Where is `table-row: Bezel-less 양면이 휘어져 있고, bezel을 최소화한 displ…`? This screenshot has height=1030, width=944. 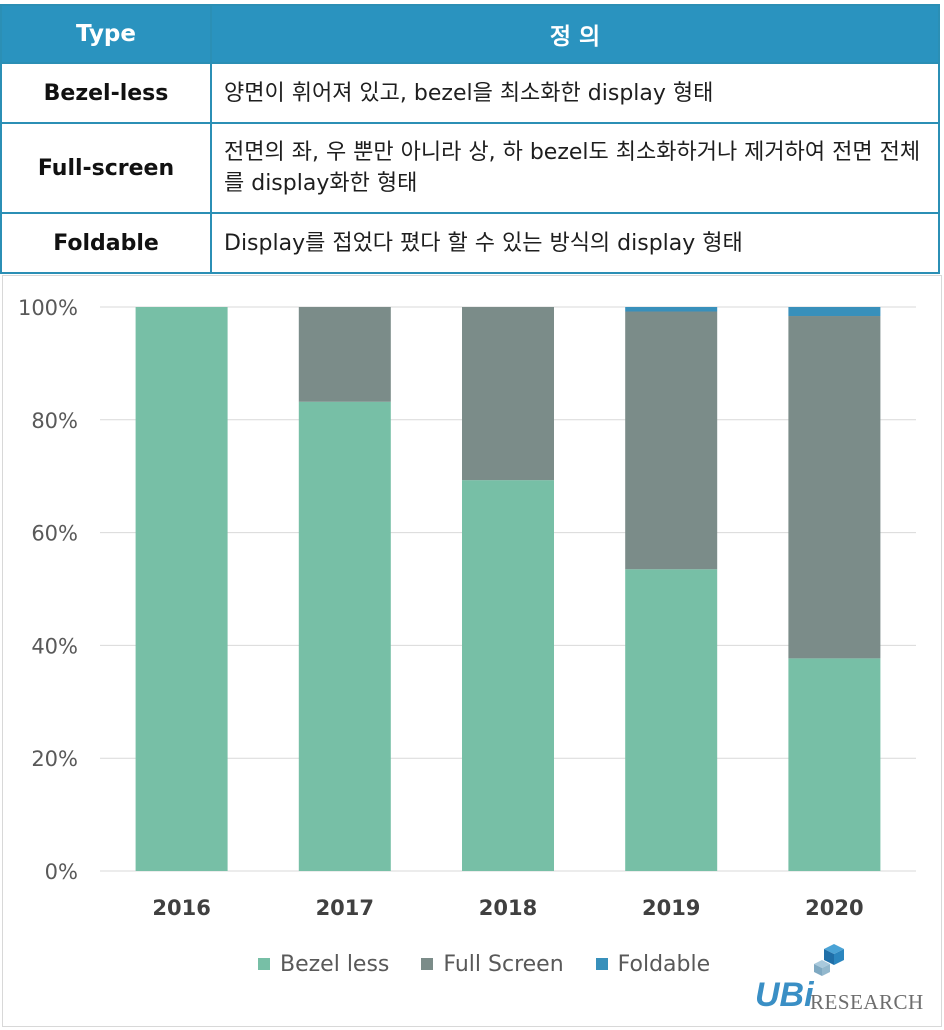
table-row: Bezel-less 양면이 휘어져 있고, bezel을 최소화한 displ… is located at coordinates (470, 93).